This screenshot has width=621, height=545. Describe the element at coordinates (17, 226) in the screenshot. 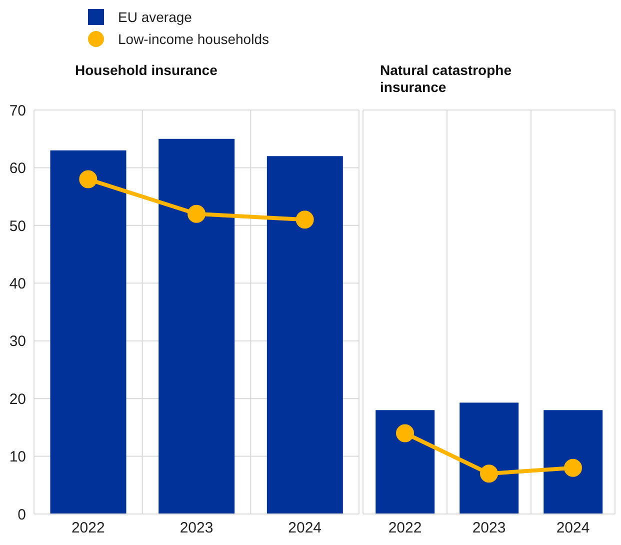

I see `y-tick-label: 50` at that location.